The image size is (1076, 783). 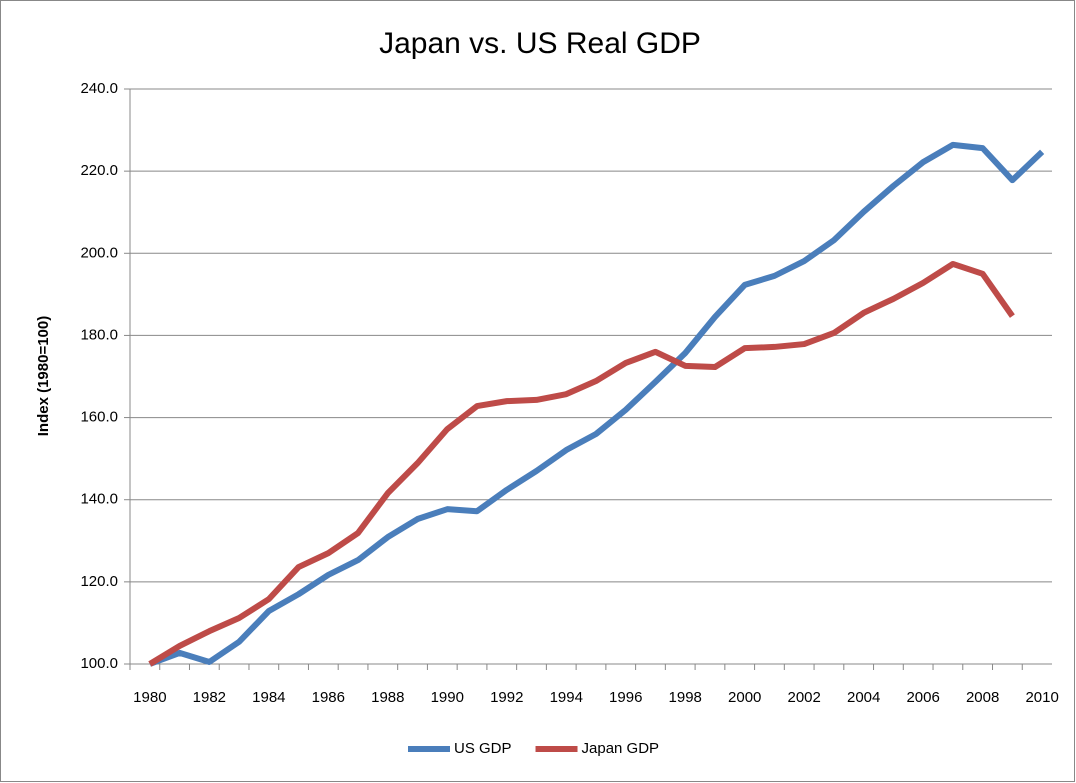 What do you see at coordinates (982, 697) in the screenshot?
I see `x-tick-label: 2008` at bounding box center [982, 697].